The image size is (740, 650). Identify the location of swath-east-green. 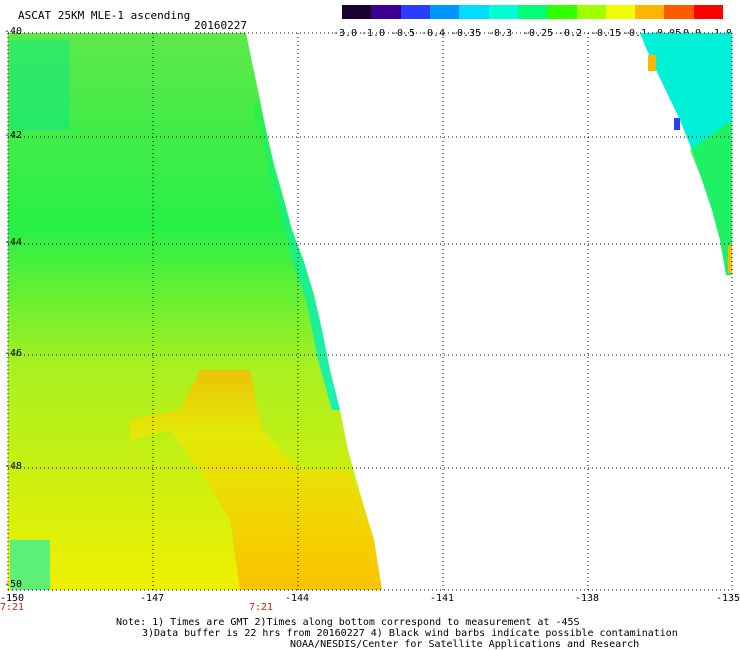
(711, 197).